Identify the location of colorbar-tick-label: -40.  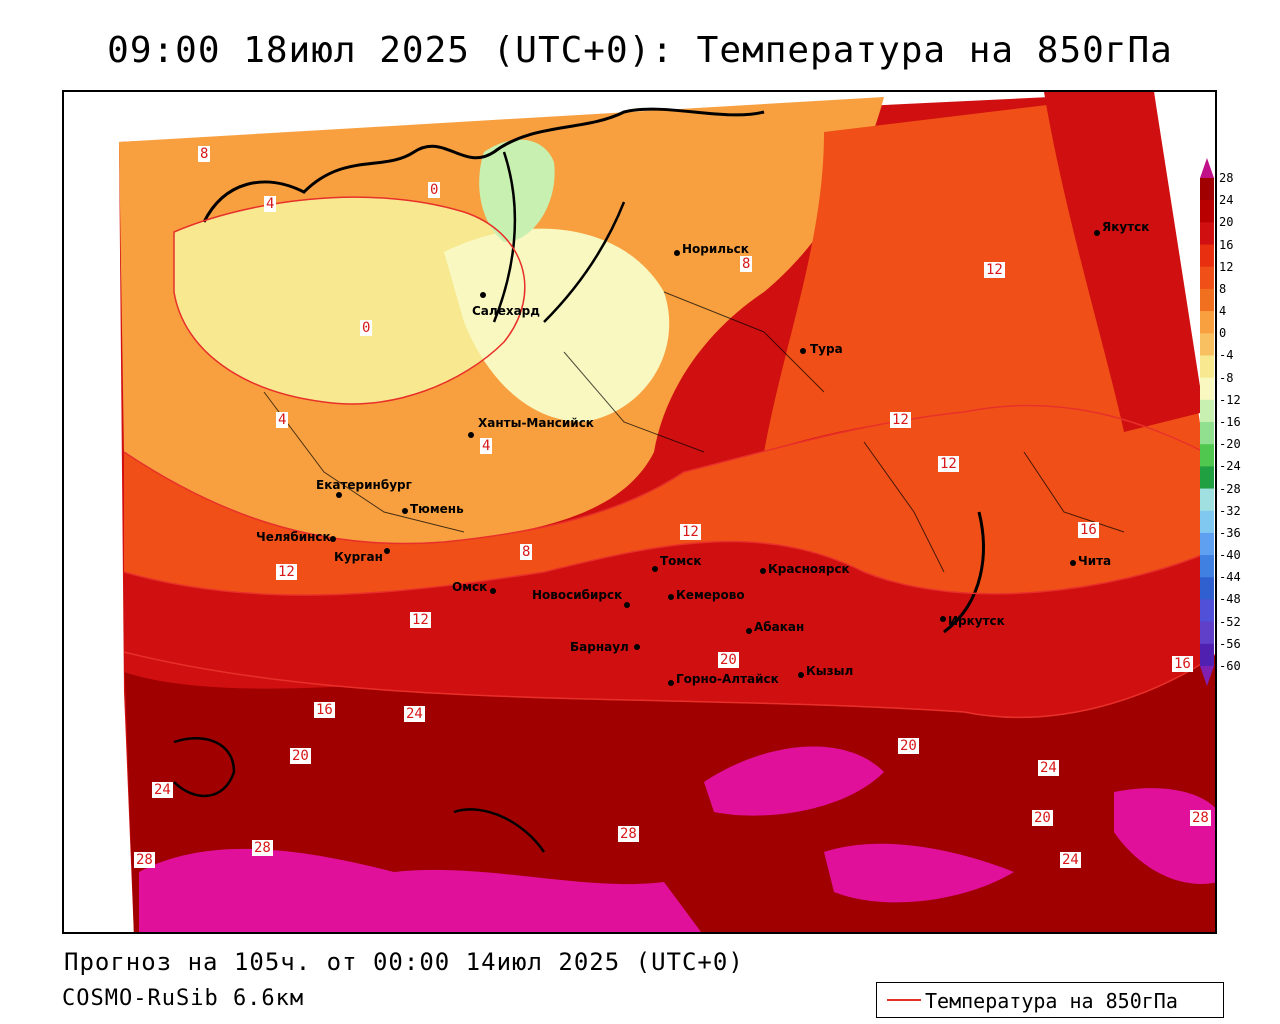
(1230, 555).